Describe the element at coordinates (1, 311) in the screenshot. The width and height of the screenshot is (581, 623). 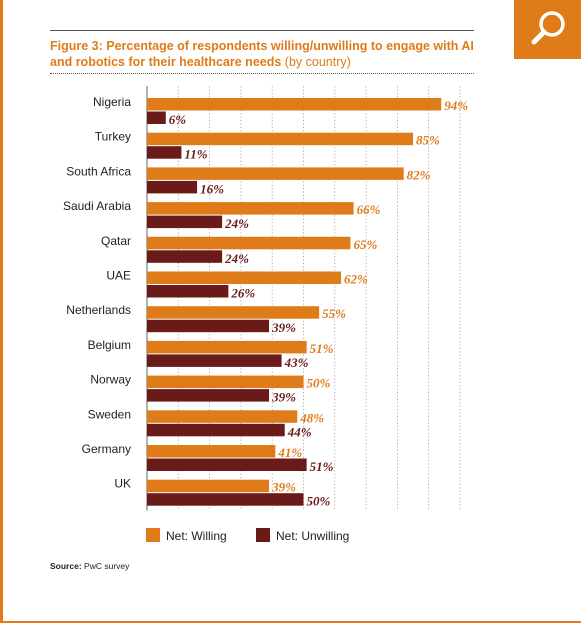
I see `page-frame-left` at that location.